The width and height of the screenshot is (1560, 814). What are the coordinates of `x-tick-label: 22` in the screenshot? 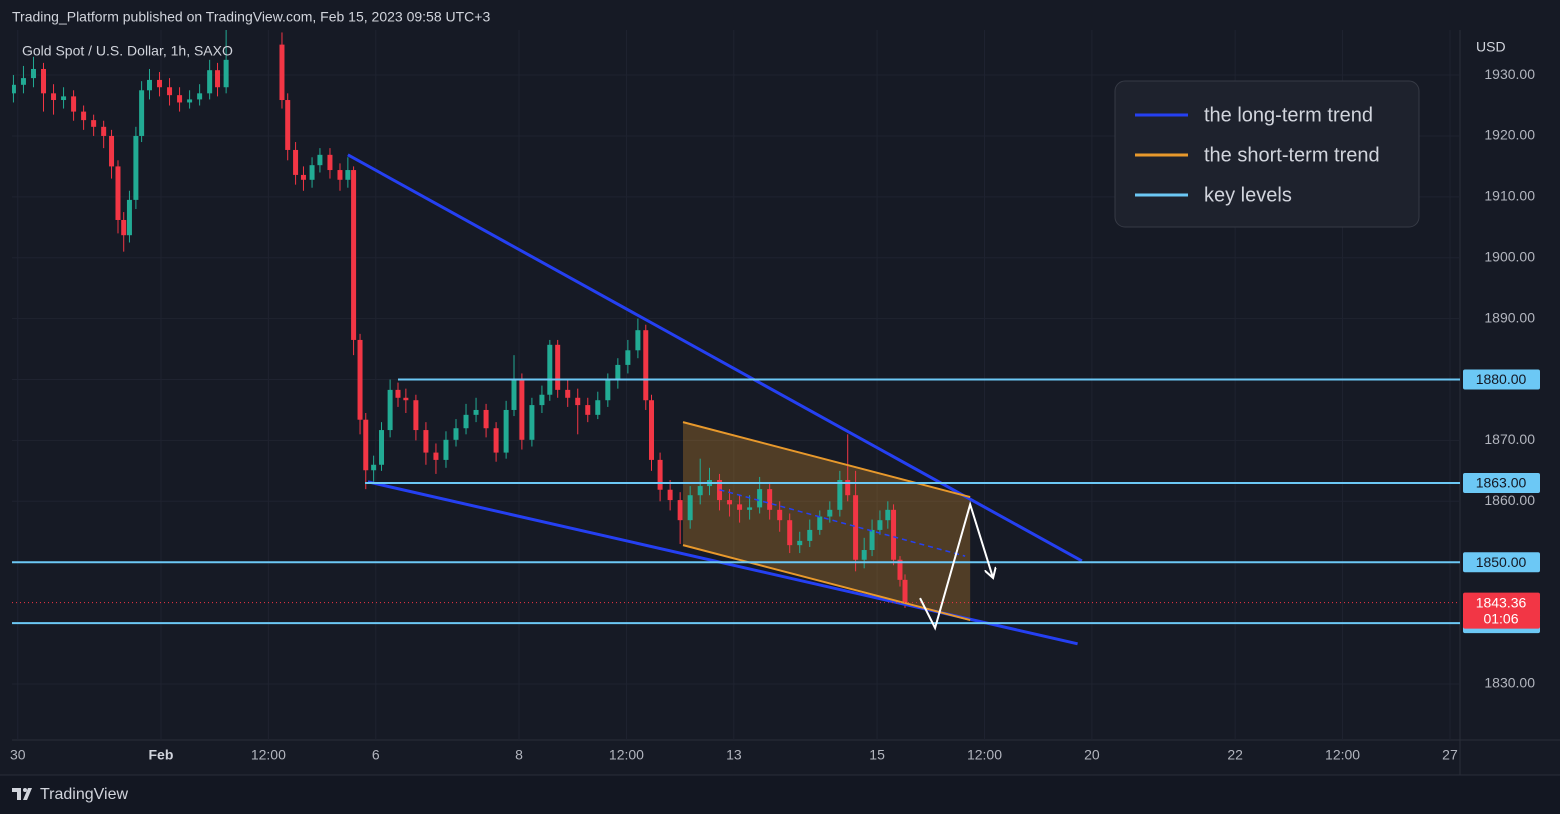 It's located at (1235, 755).